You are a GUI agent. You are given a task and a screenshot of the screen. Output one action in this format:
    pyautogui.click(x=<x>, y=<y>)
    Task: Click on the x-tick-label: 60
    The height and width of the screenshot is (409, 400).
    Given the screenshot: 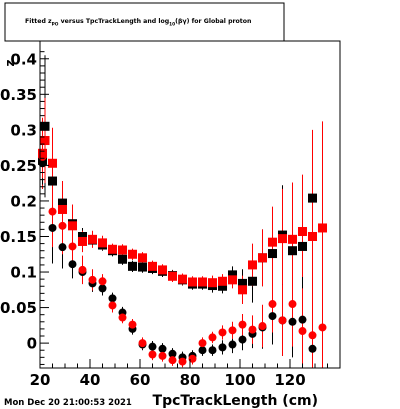 What is the action you would take?
    pyautogui.click(x=140, y=380)
    